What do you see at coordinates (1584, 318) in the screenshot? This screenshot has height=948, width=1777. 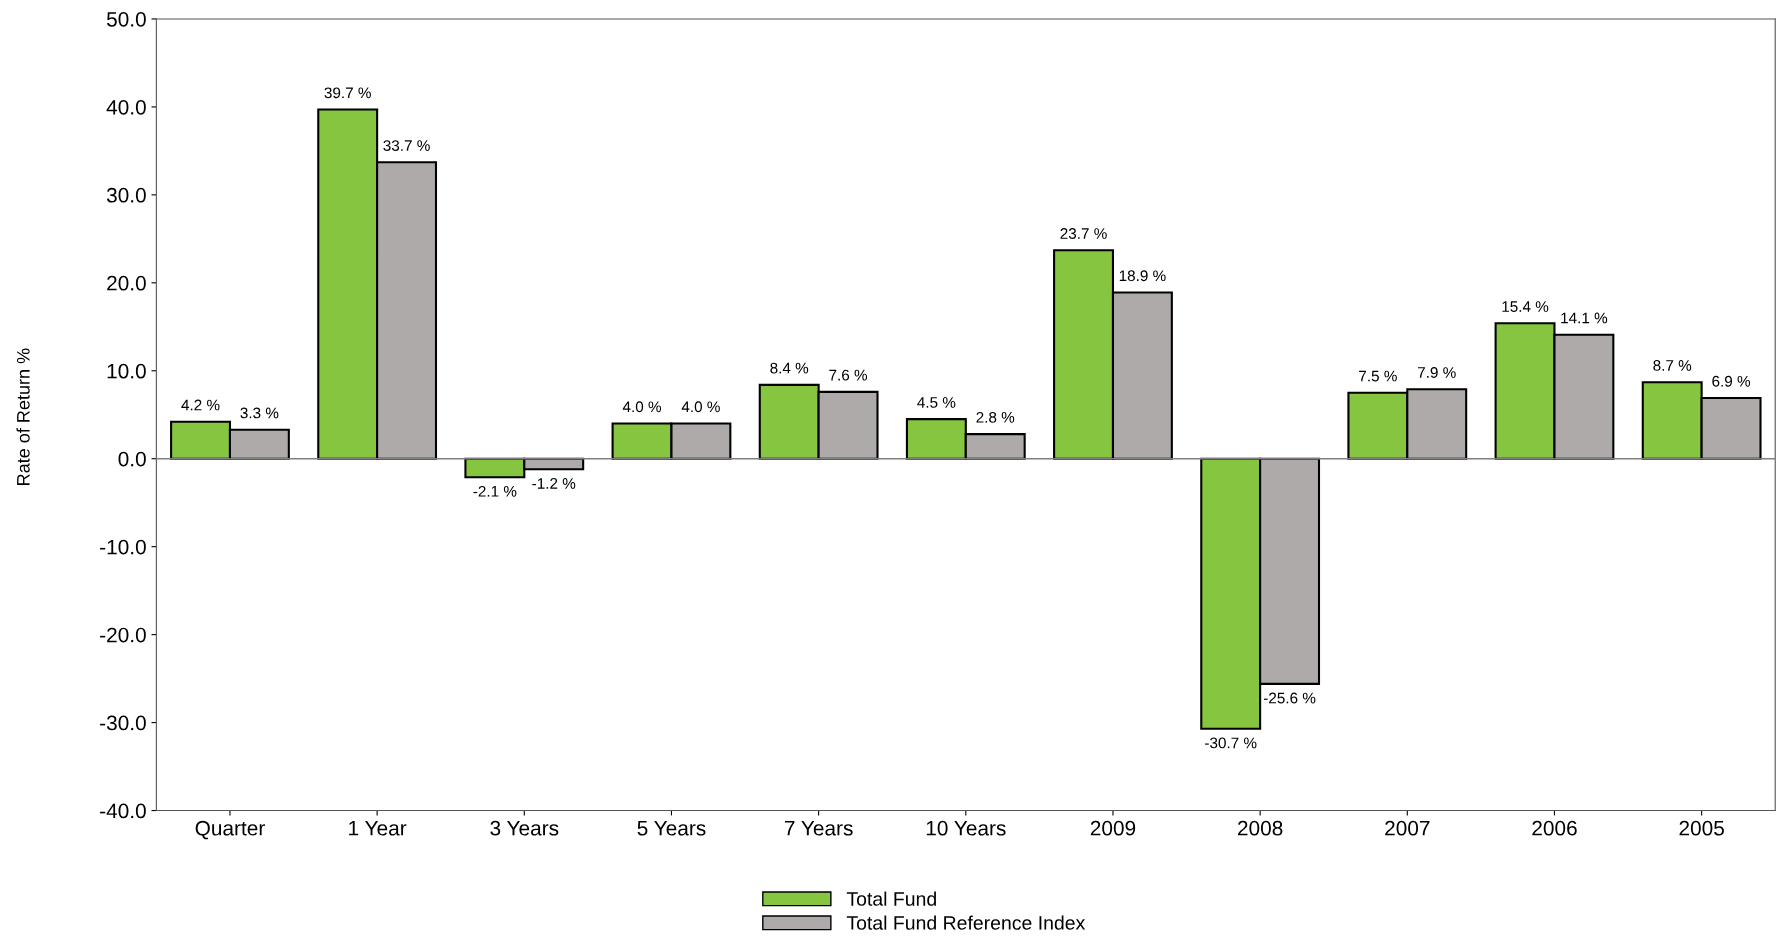 I see `data-label: 14.1 %` at bounding box center [1584, 318].